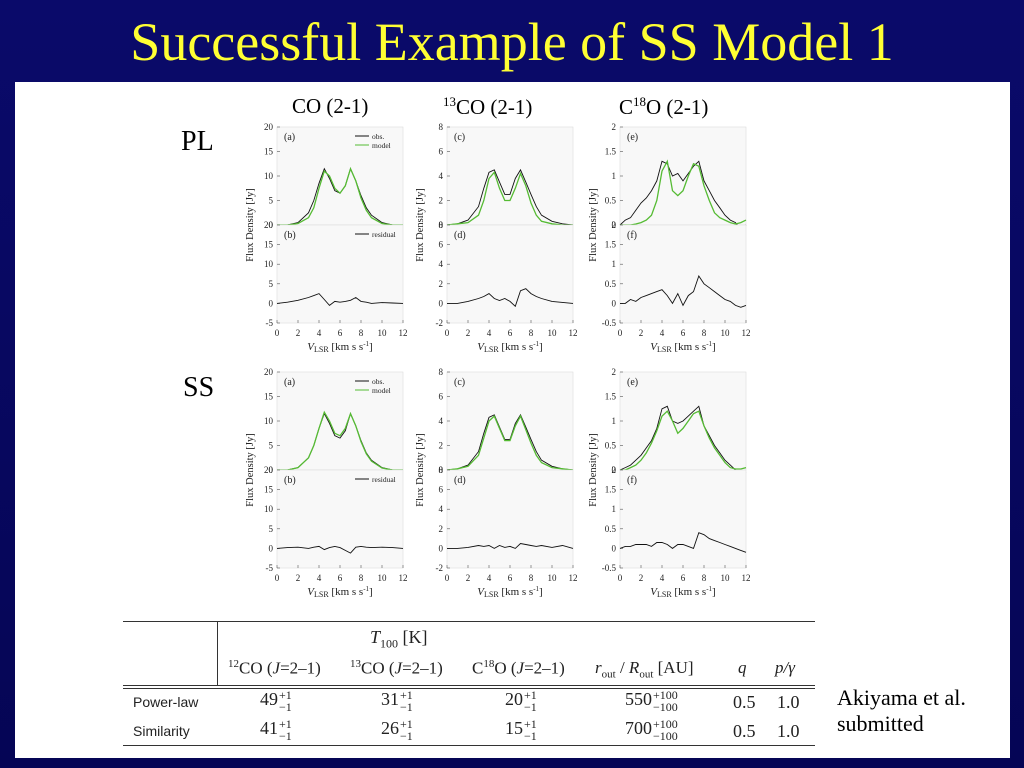  Describe the element at coordinates (651, 730) in the screenshot. I see `table-cell-similarity-rout: 700 +100 −100` at that location.